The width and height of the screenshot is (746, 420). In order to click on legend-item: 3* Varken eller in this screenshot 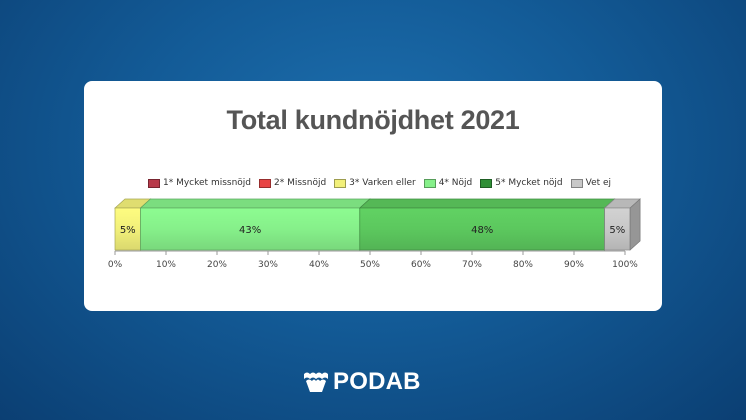, I will do `click(375, 183)`.